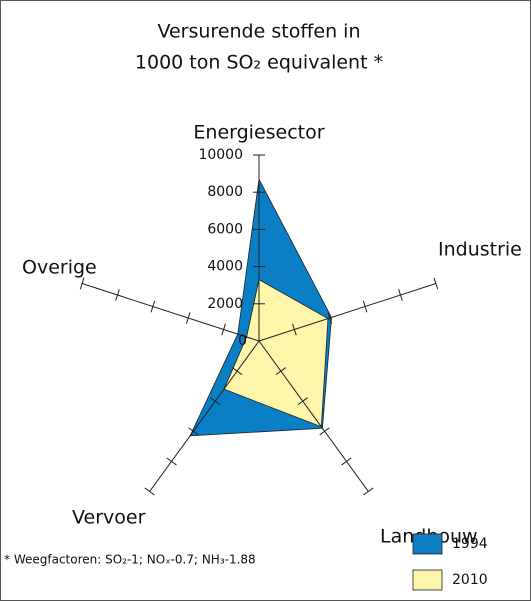  Describe the element at coordinates (470, 580) in the screenshot. I see `legend-label: 2010` at that location.